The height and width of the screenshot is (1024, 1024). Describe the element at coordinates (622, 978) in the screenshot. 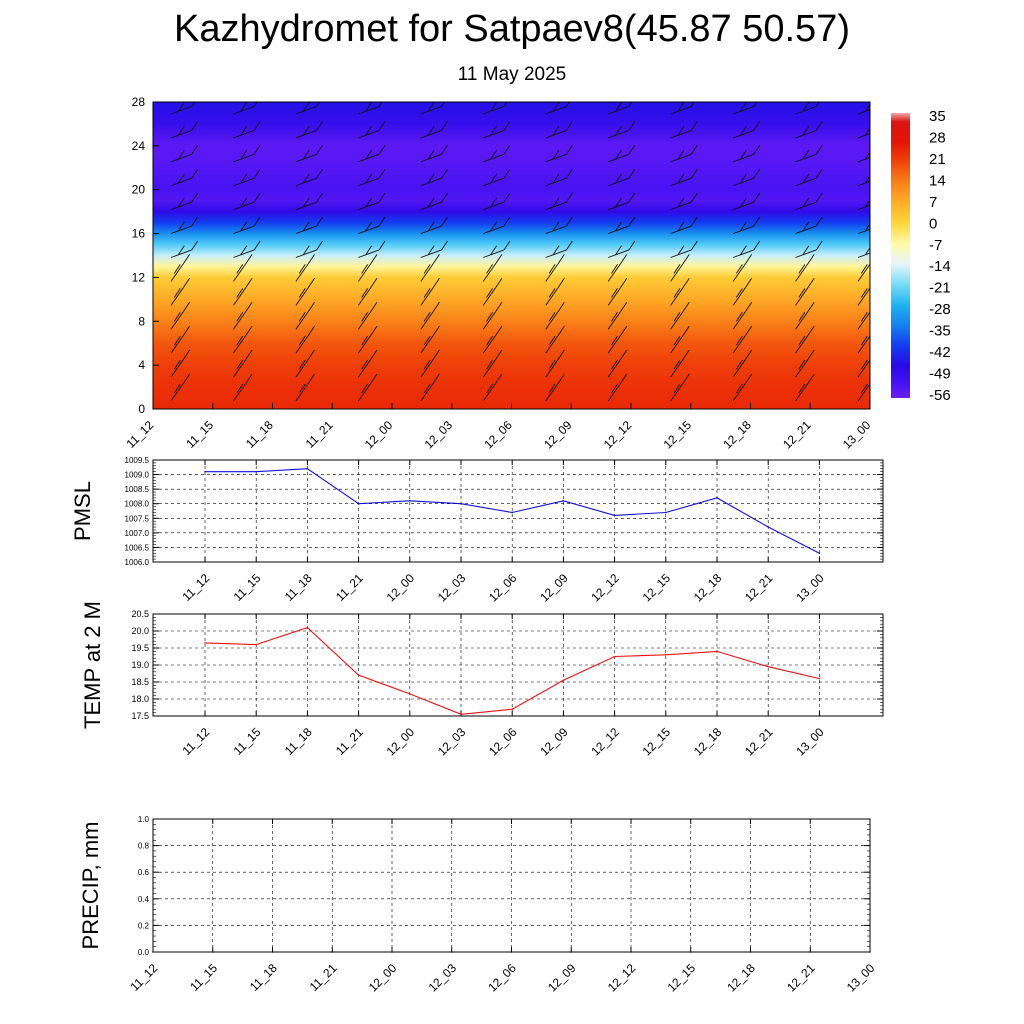

I see `x-tick-label: 12_12` at that location.